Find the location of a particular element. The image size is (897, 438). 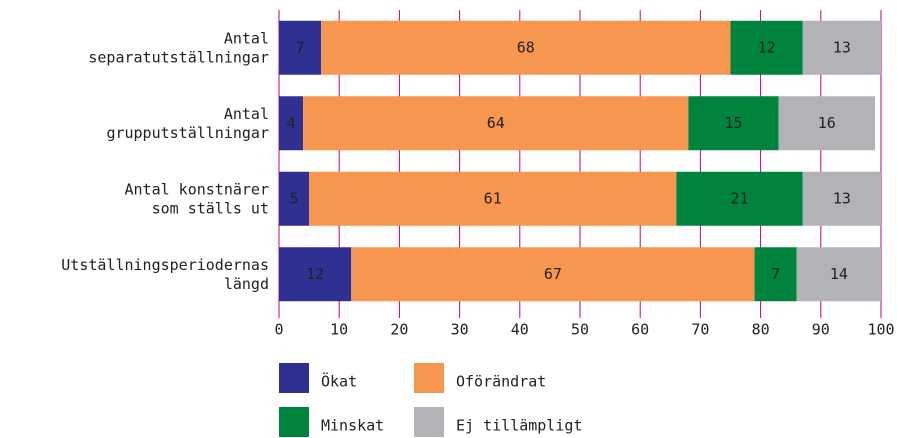

data-label: 64 is located at coordinates (496, 123).